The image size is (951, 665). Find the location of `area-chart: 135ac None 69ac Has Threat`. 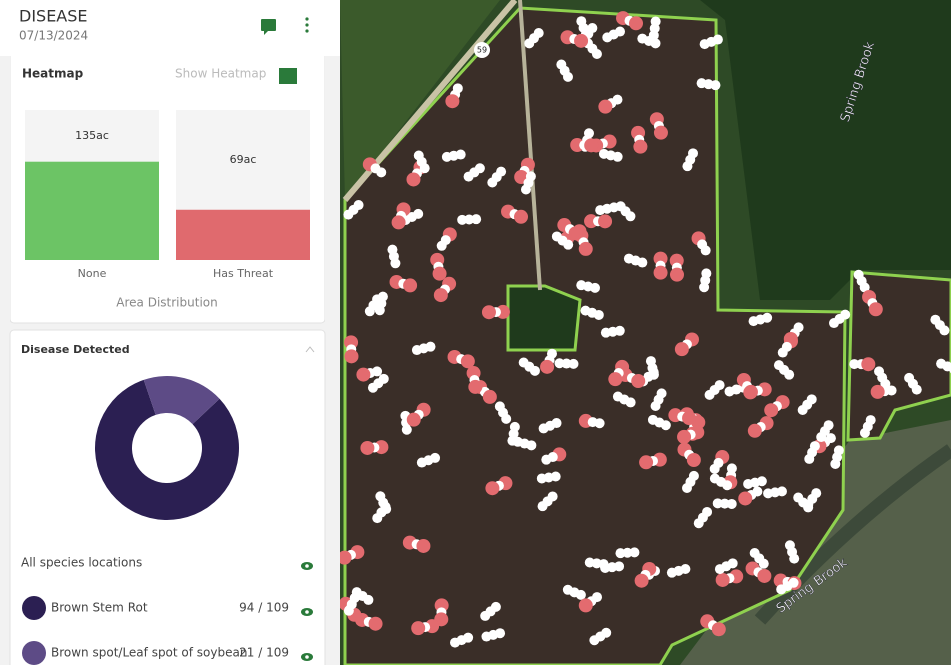

area-chart: 135ac None 69ac Has Threat is located at coordinates (167, 195).